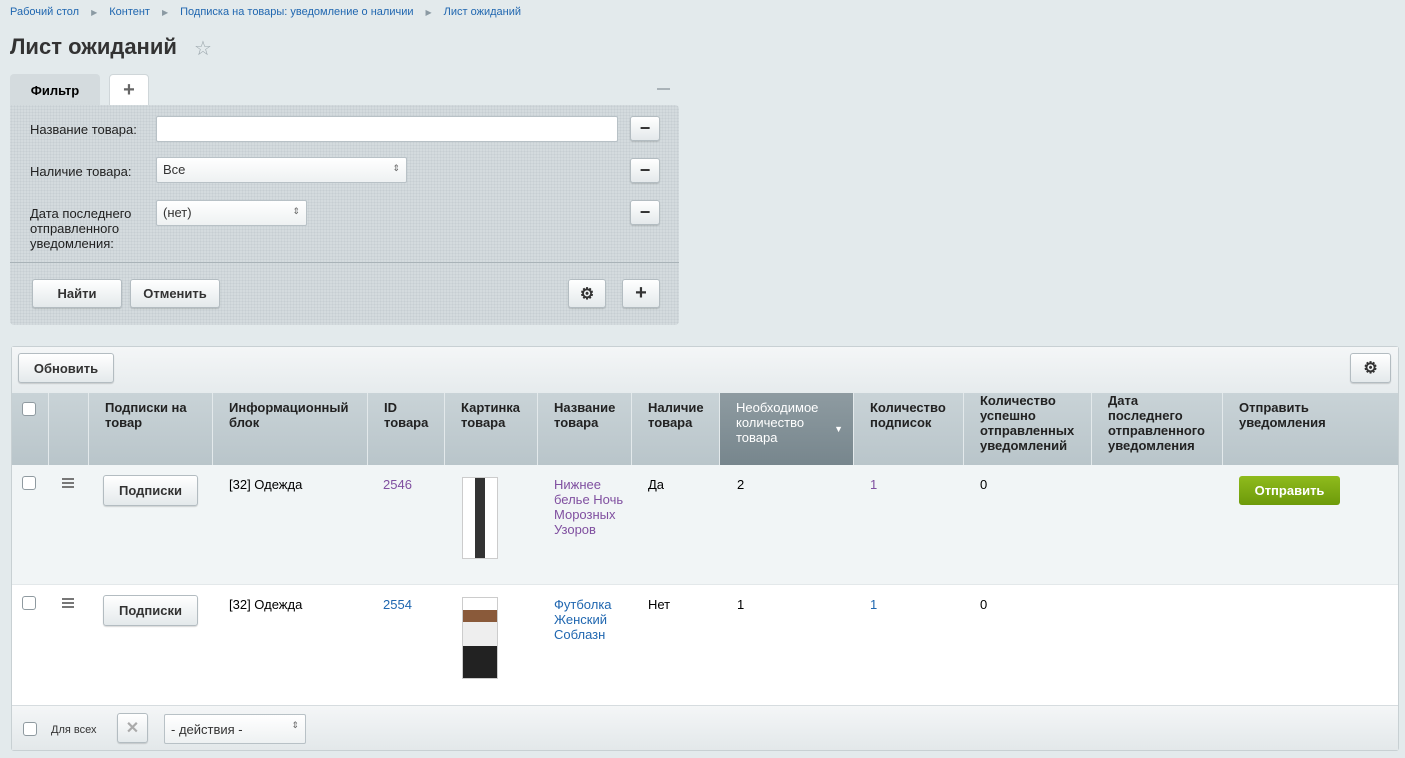  Describe the element at coordinates (45, 12) in the screenshot. I see `breadcrumb-desktop: Рабочий стол` at that location.